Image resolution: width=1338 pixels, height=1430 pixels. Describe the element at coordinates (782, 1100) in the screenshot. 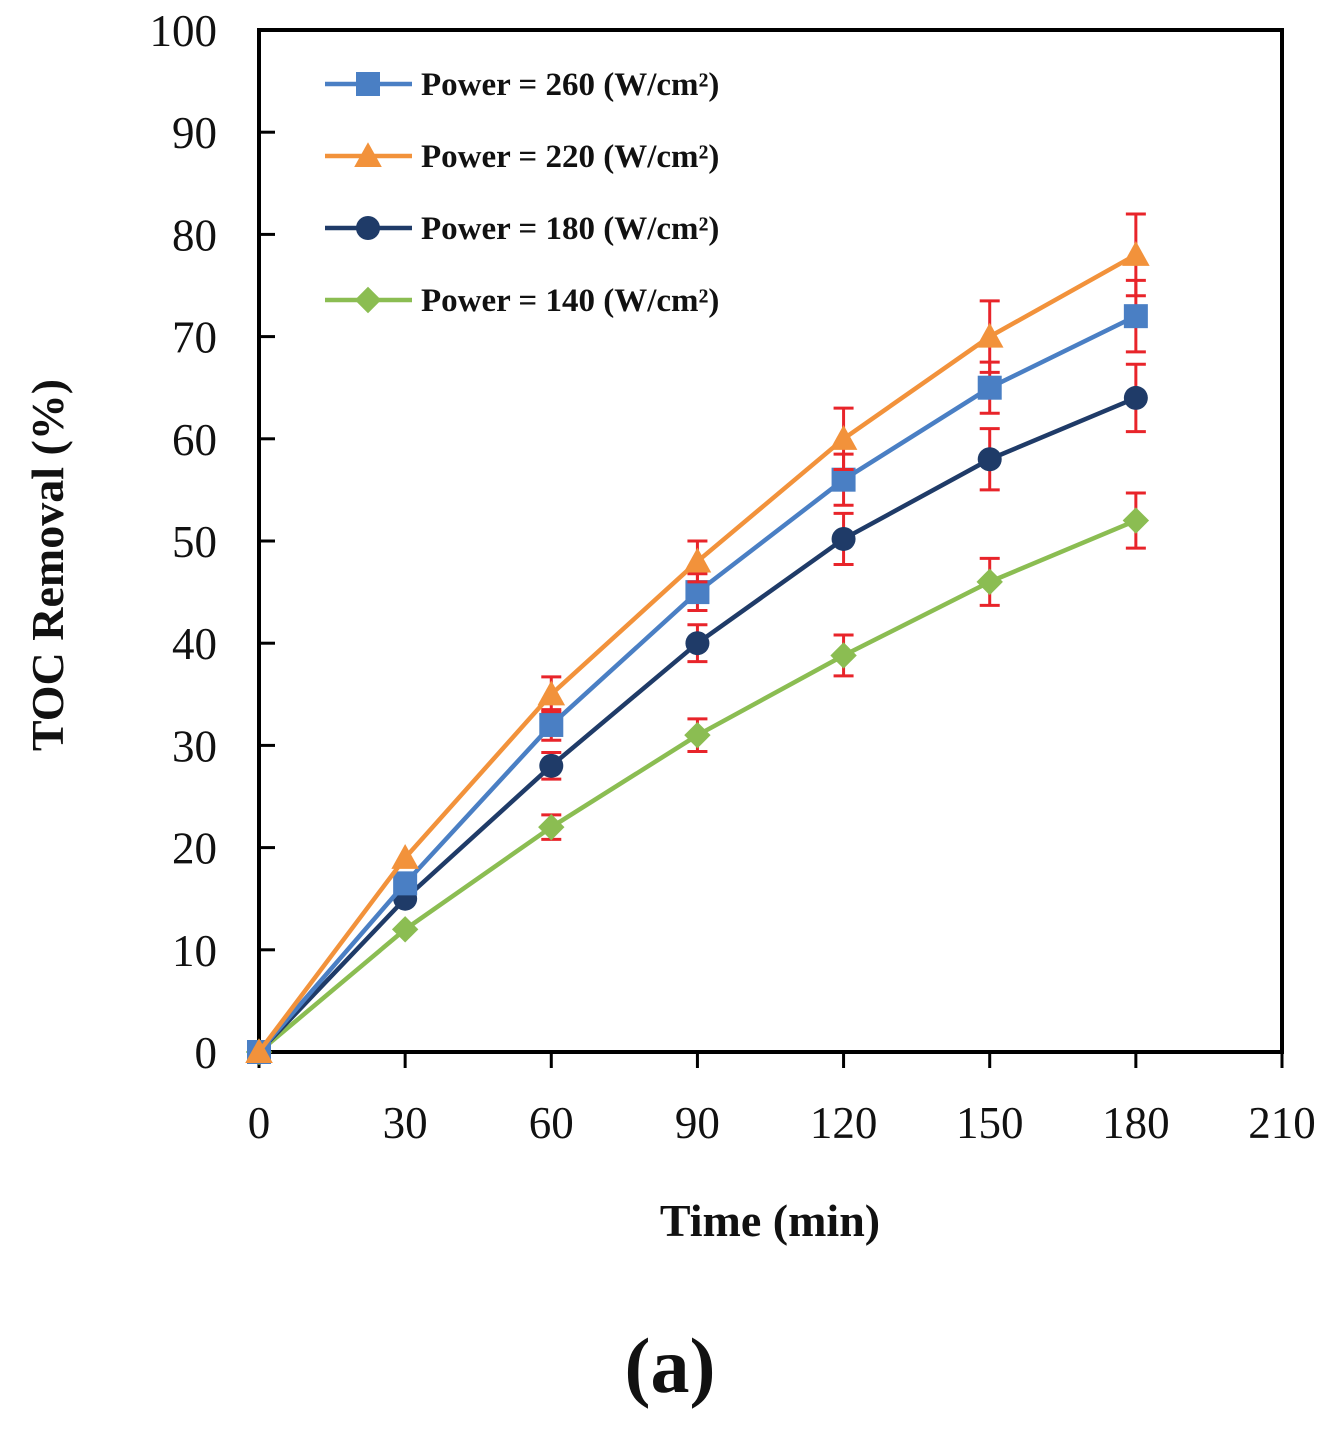

I see `x-axis: 0 30 60 90 120 150 180 210` at that location.